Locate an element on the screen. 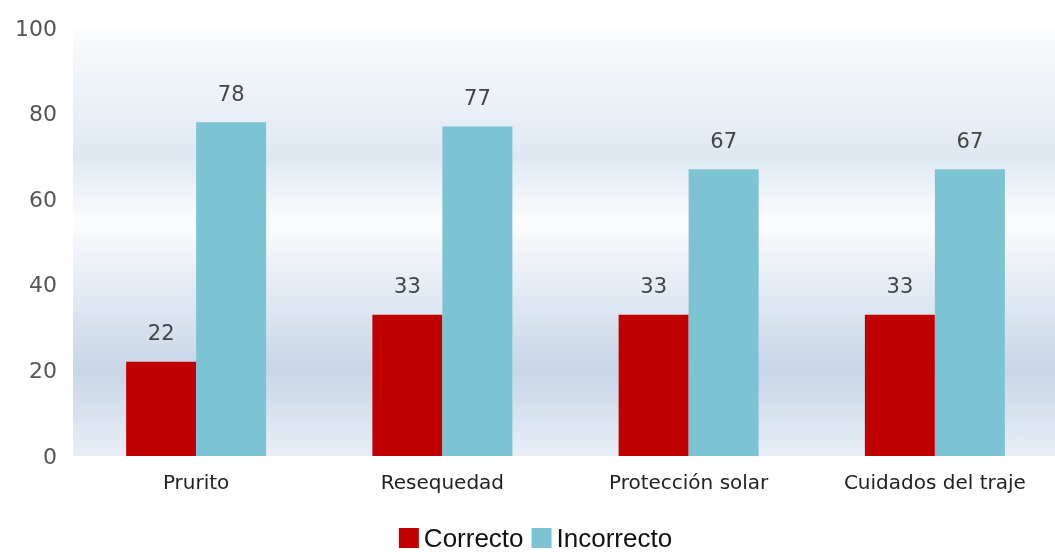 The height and width of the screenshot is (552, 1055). data-label: 22 is located at coordinates (161, 333).